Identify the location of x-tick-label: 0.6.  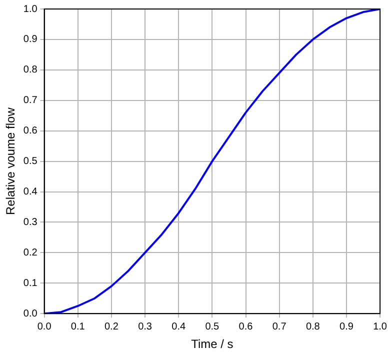
(246, 326).